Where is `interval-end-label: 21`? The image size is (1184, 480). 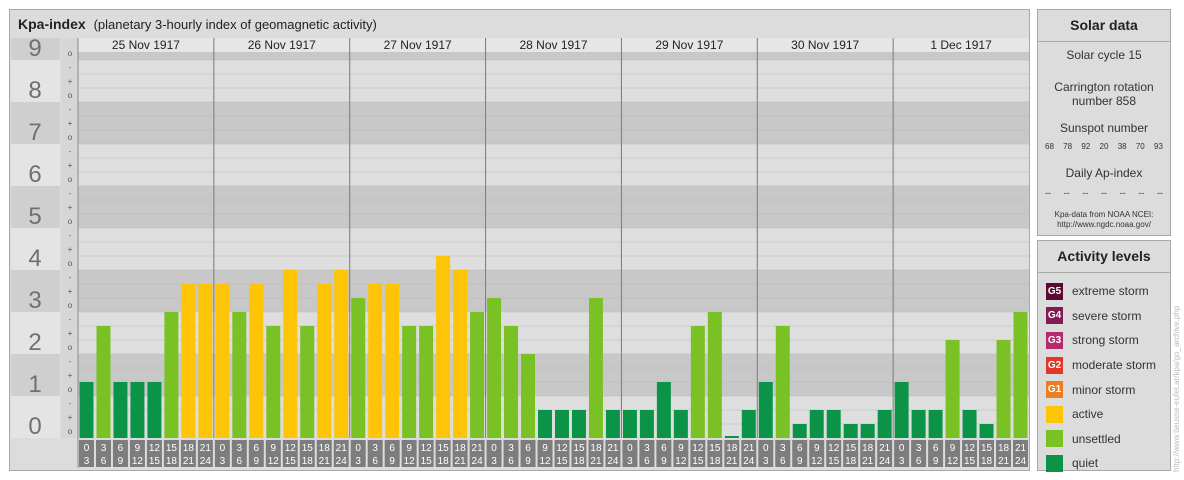
interval-end-label: 21 is located at coordinates (868, 461).